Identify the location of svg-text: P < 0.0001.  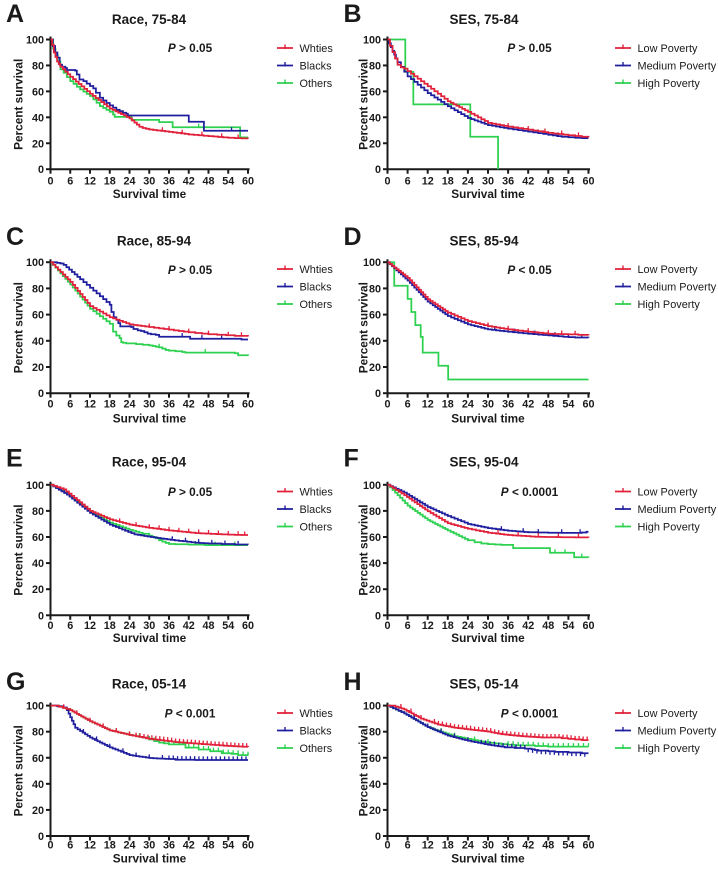
(530, 714).